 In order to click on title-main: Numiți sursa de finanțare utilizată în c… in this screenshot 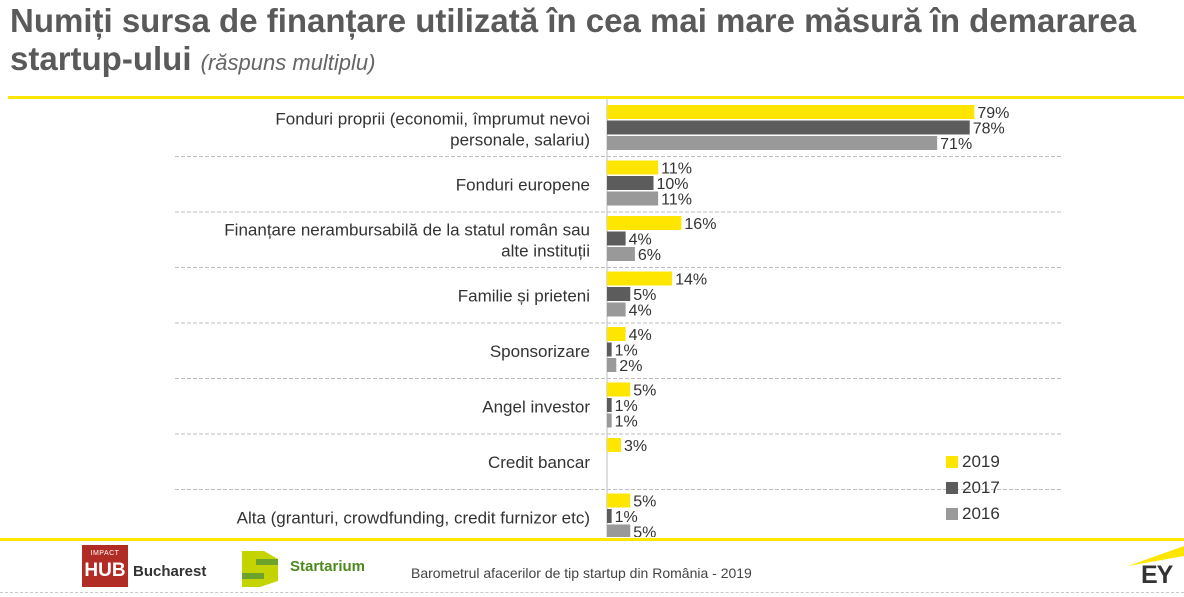, I will do `click(573, 39)`.